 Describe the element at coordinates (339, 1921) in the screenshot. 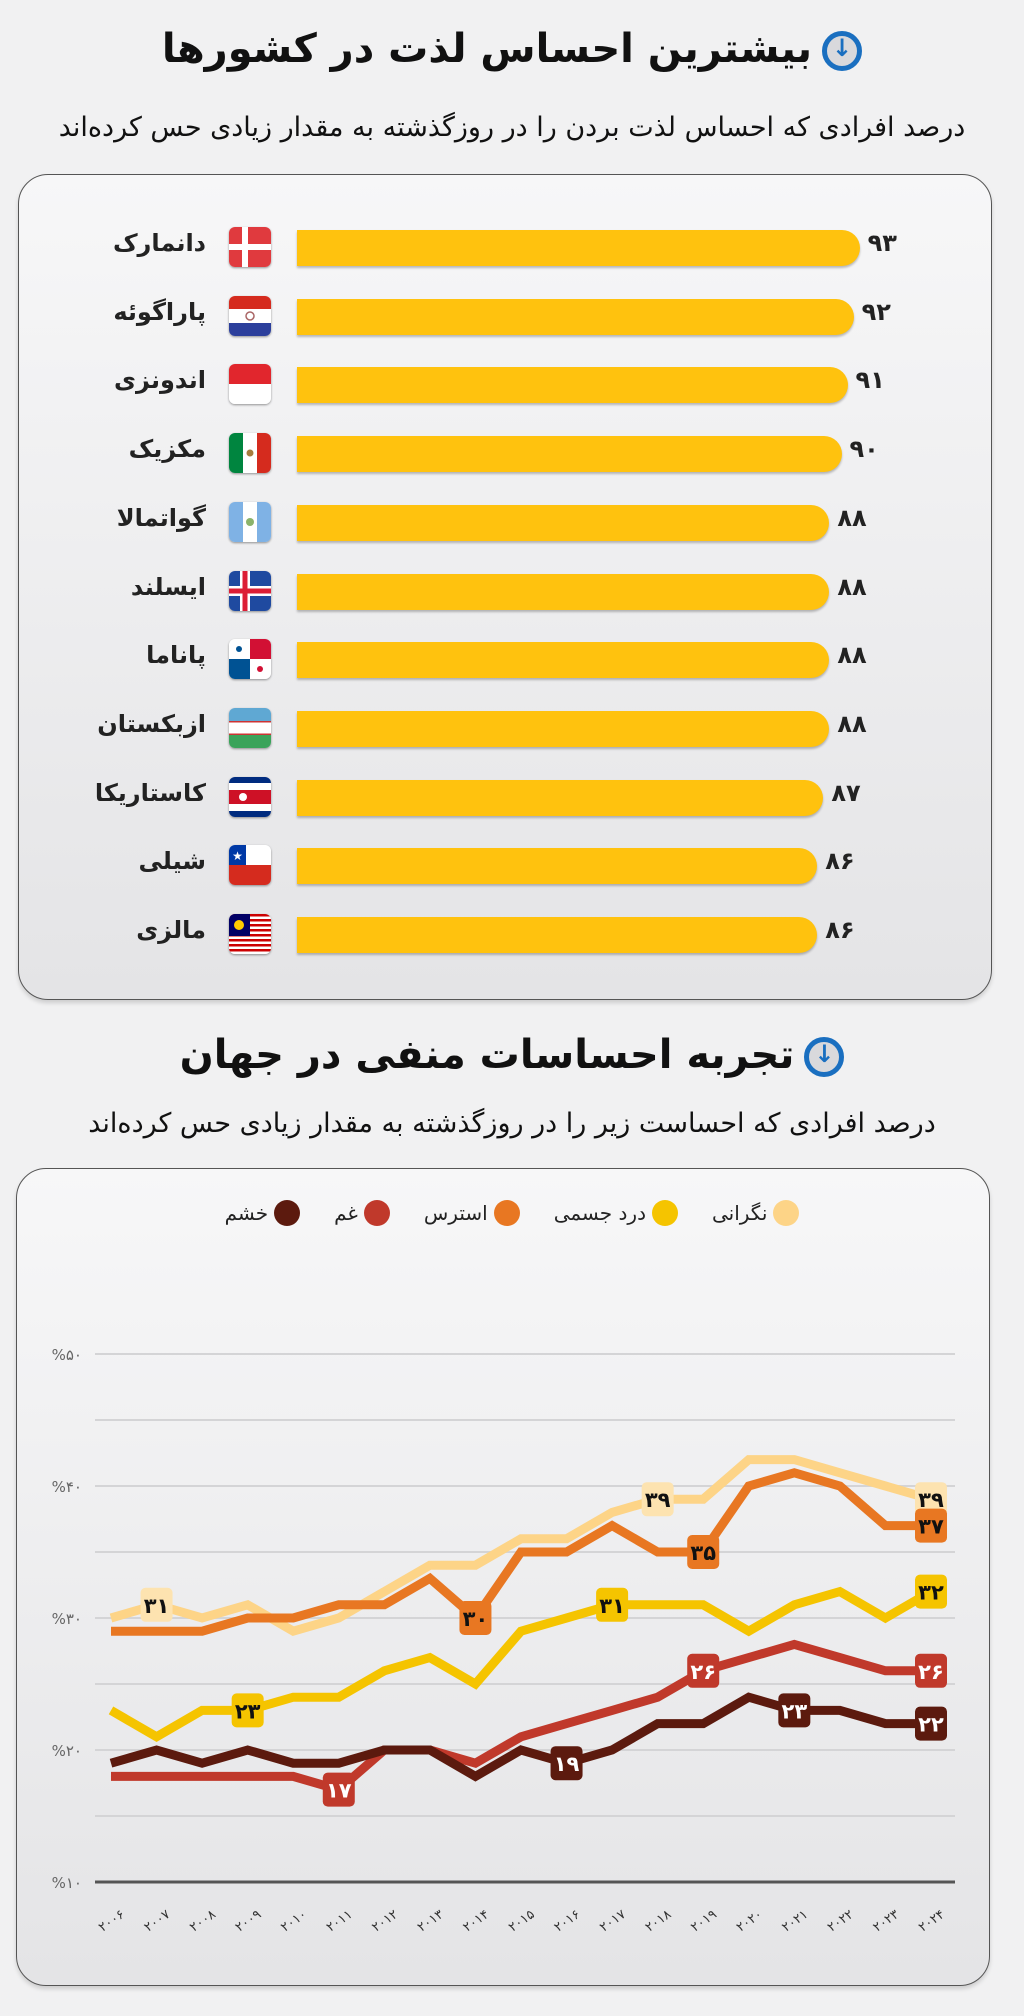

I see `x-tick-label: ۲۰۱۱` at that location.